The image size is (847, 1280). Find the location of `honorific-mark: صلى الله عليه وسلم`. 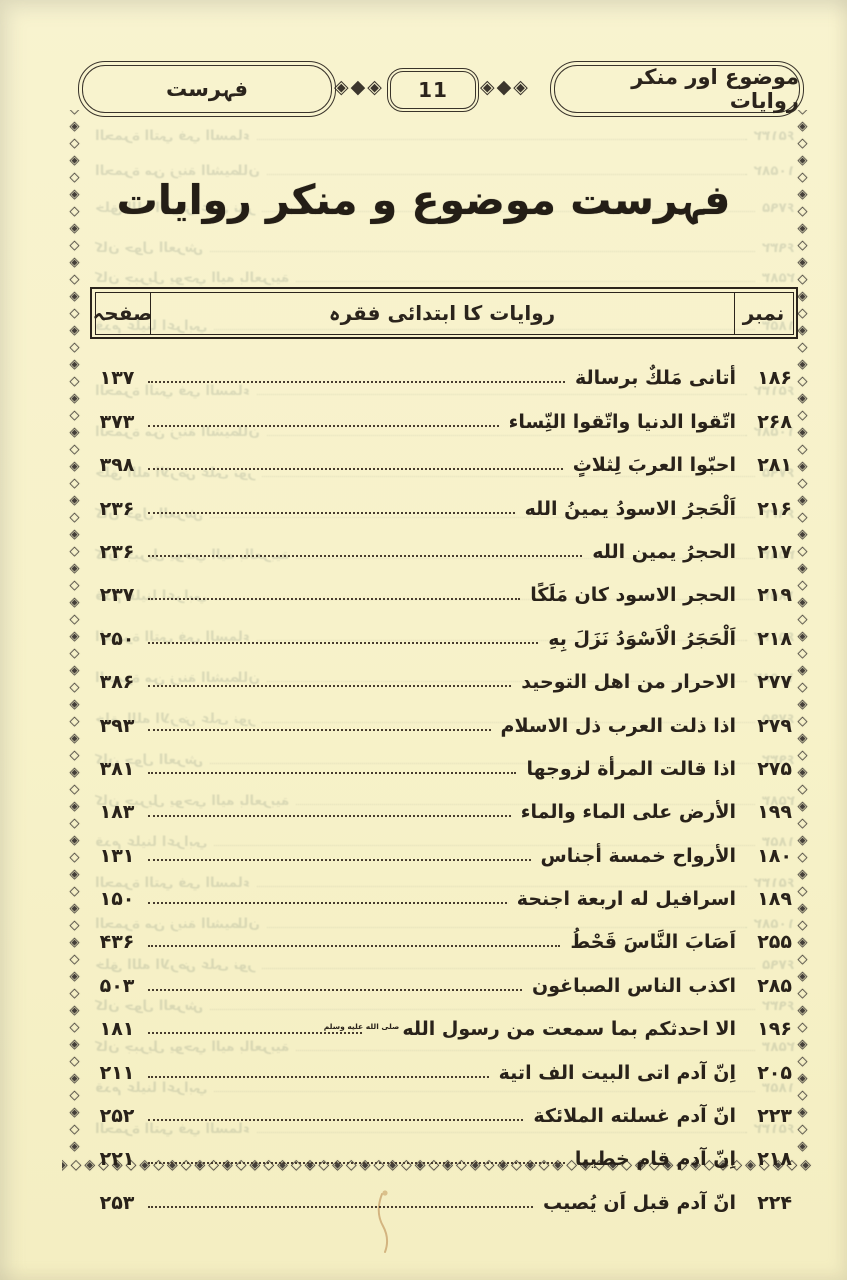

honorific-mark: صلى الله عليه وسلم is located at coordinates (361, 1026).